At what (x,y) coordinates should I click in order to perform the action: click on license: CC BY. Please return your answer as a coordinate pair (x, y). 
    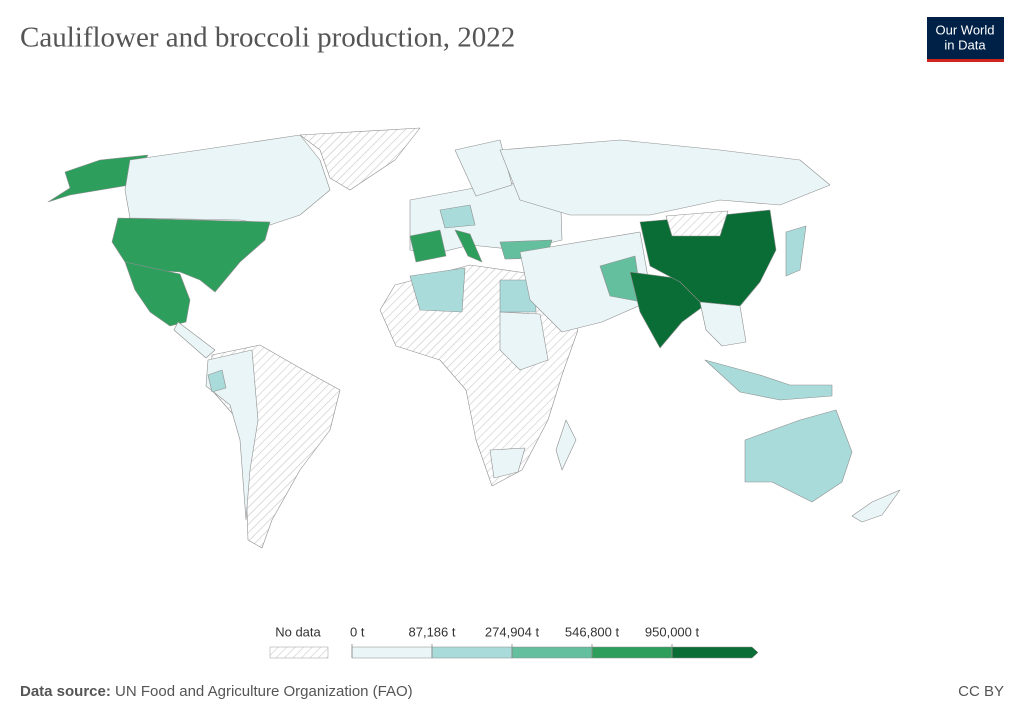
    Looking at the image, I should click on (981, 691).